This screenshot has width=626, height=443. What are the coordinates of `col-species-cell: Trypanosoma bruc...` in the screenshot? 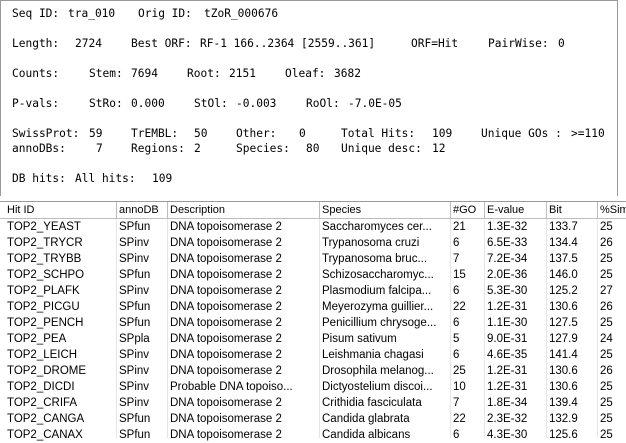 It's located at (375, 259).